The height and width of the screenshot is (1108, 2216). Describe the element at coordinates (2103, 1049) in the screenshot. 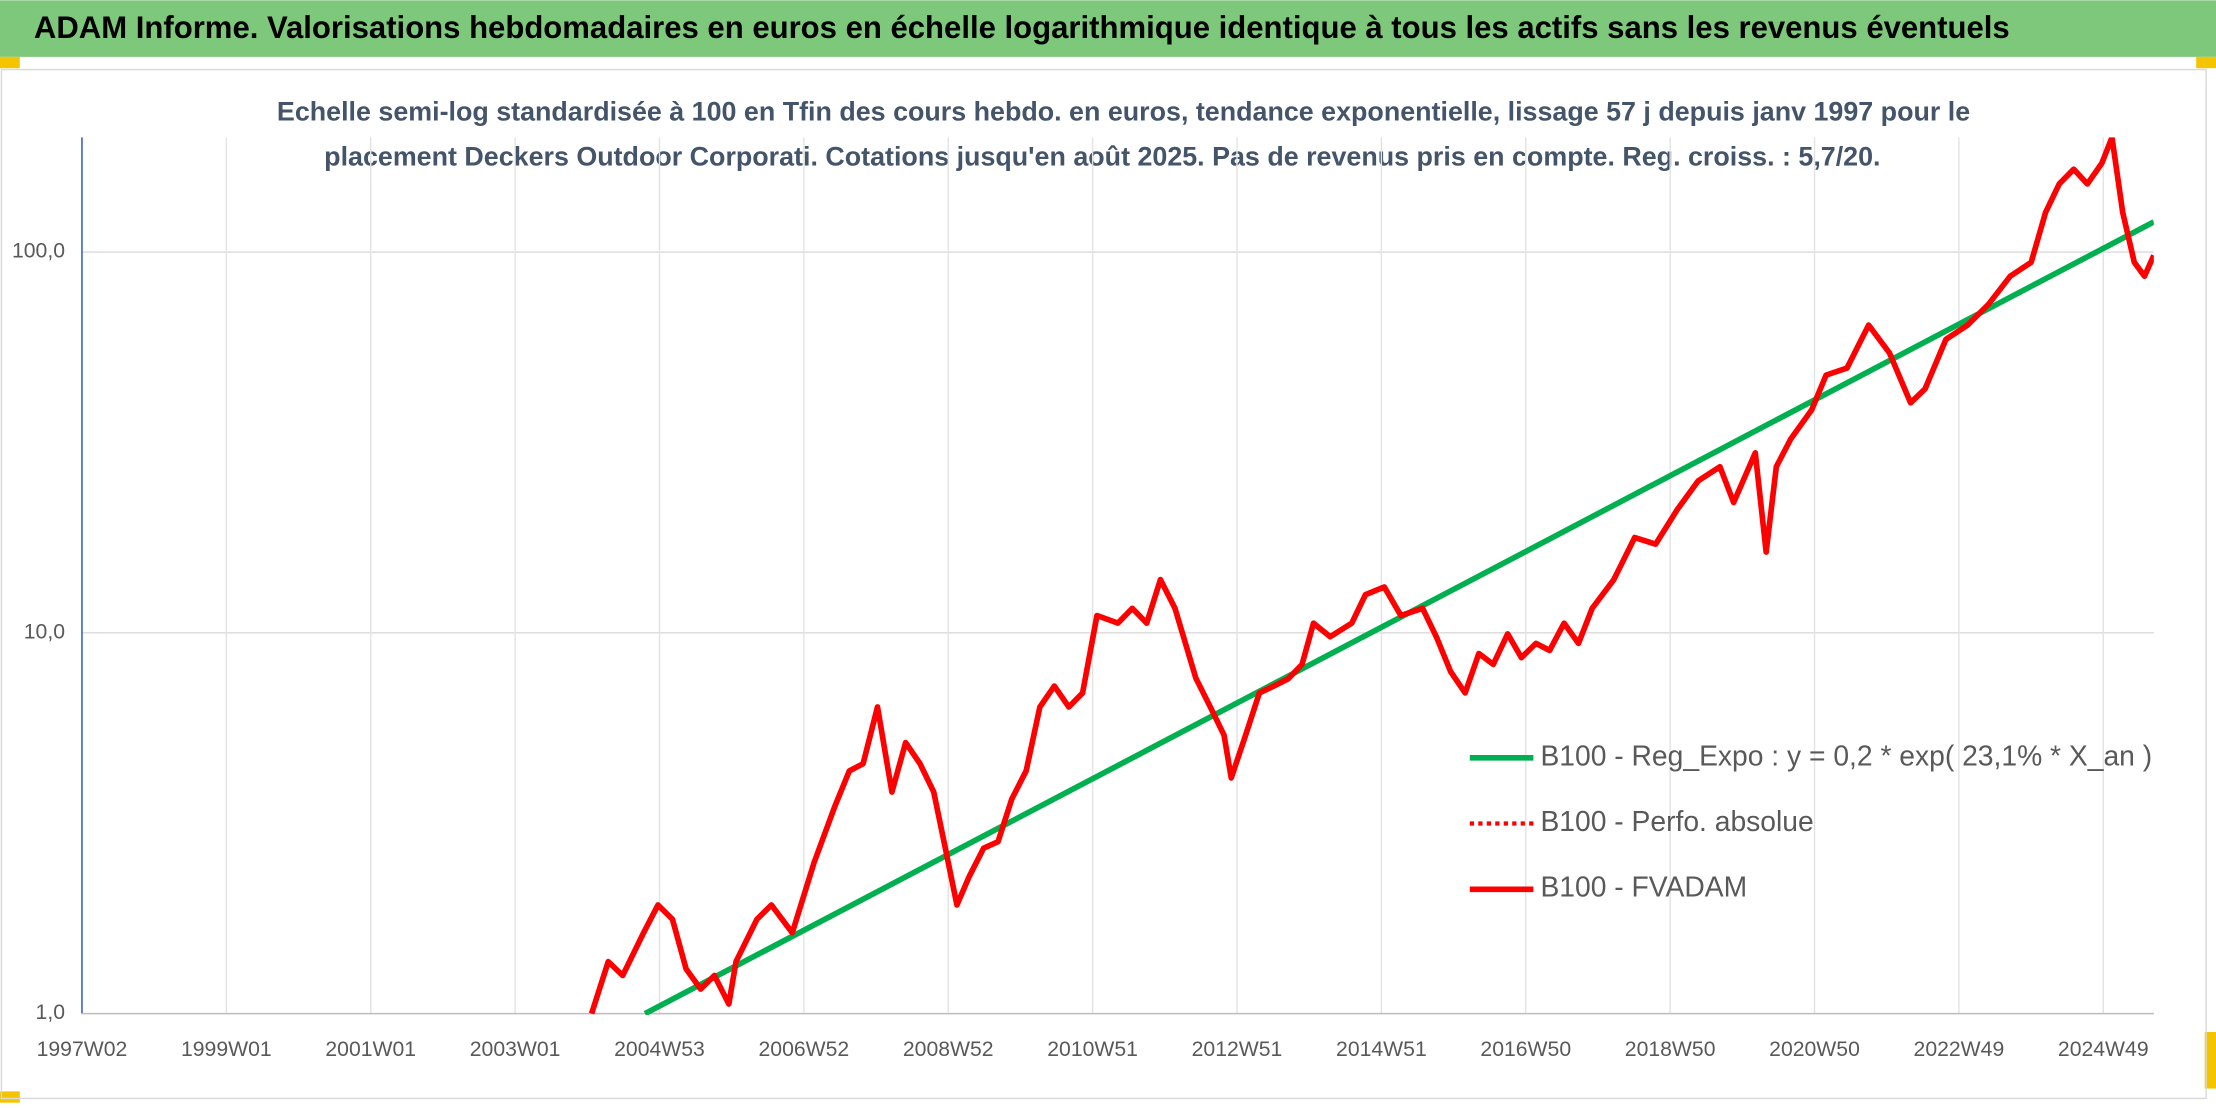

I see `x-tick-label: 2024W49` at that location.